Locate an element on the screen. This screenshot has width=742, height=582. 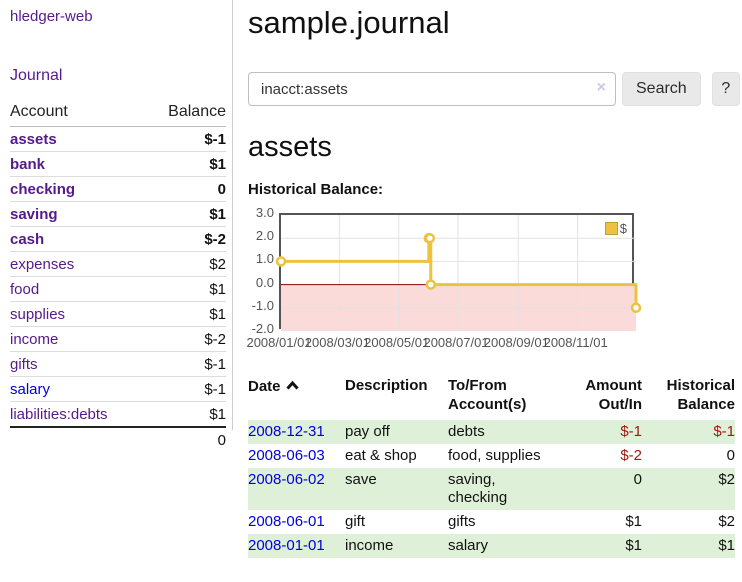
sidebar-divider is located at coordinates (232, 215).